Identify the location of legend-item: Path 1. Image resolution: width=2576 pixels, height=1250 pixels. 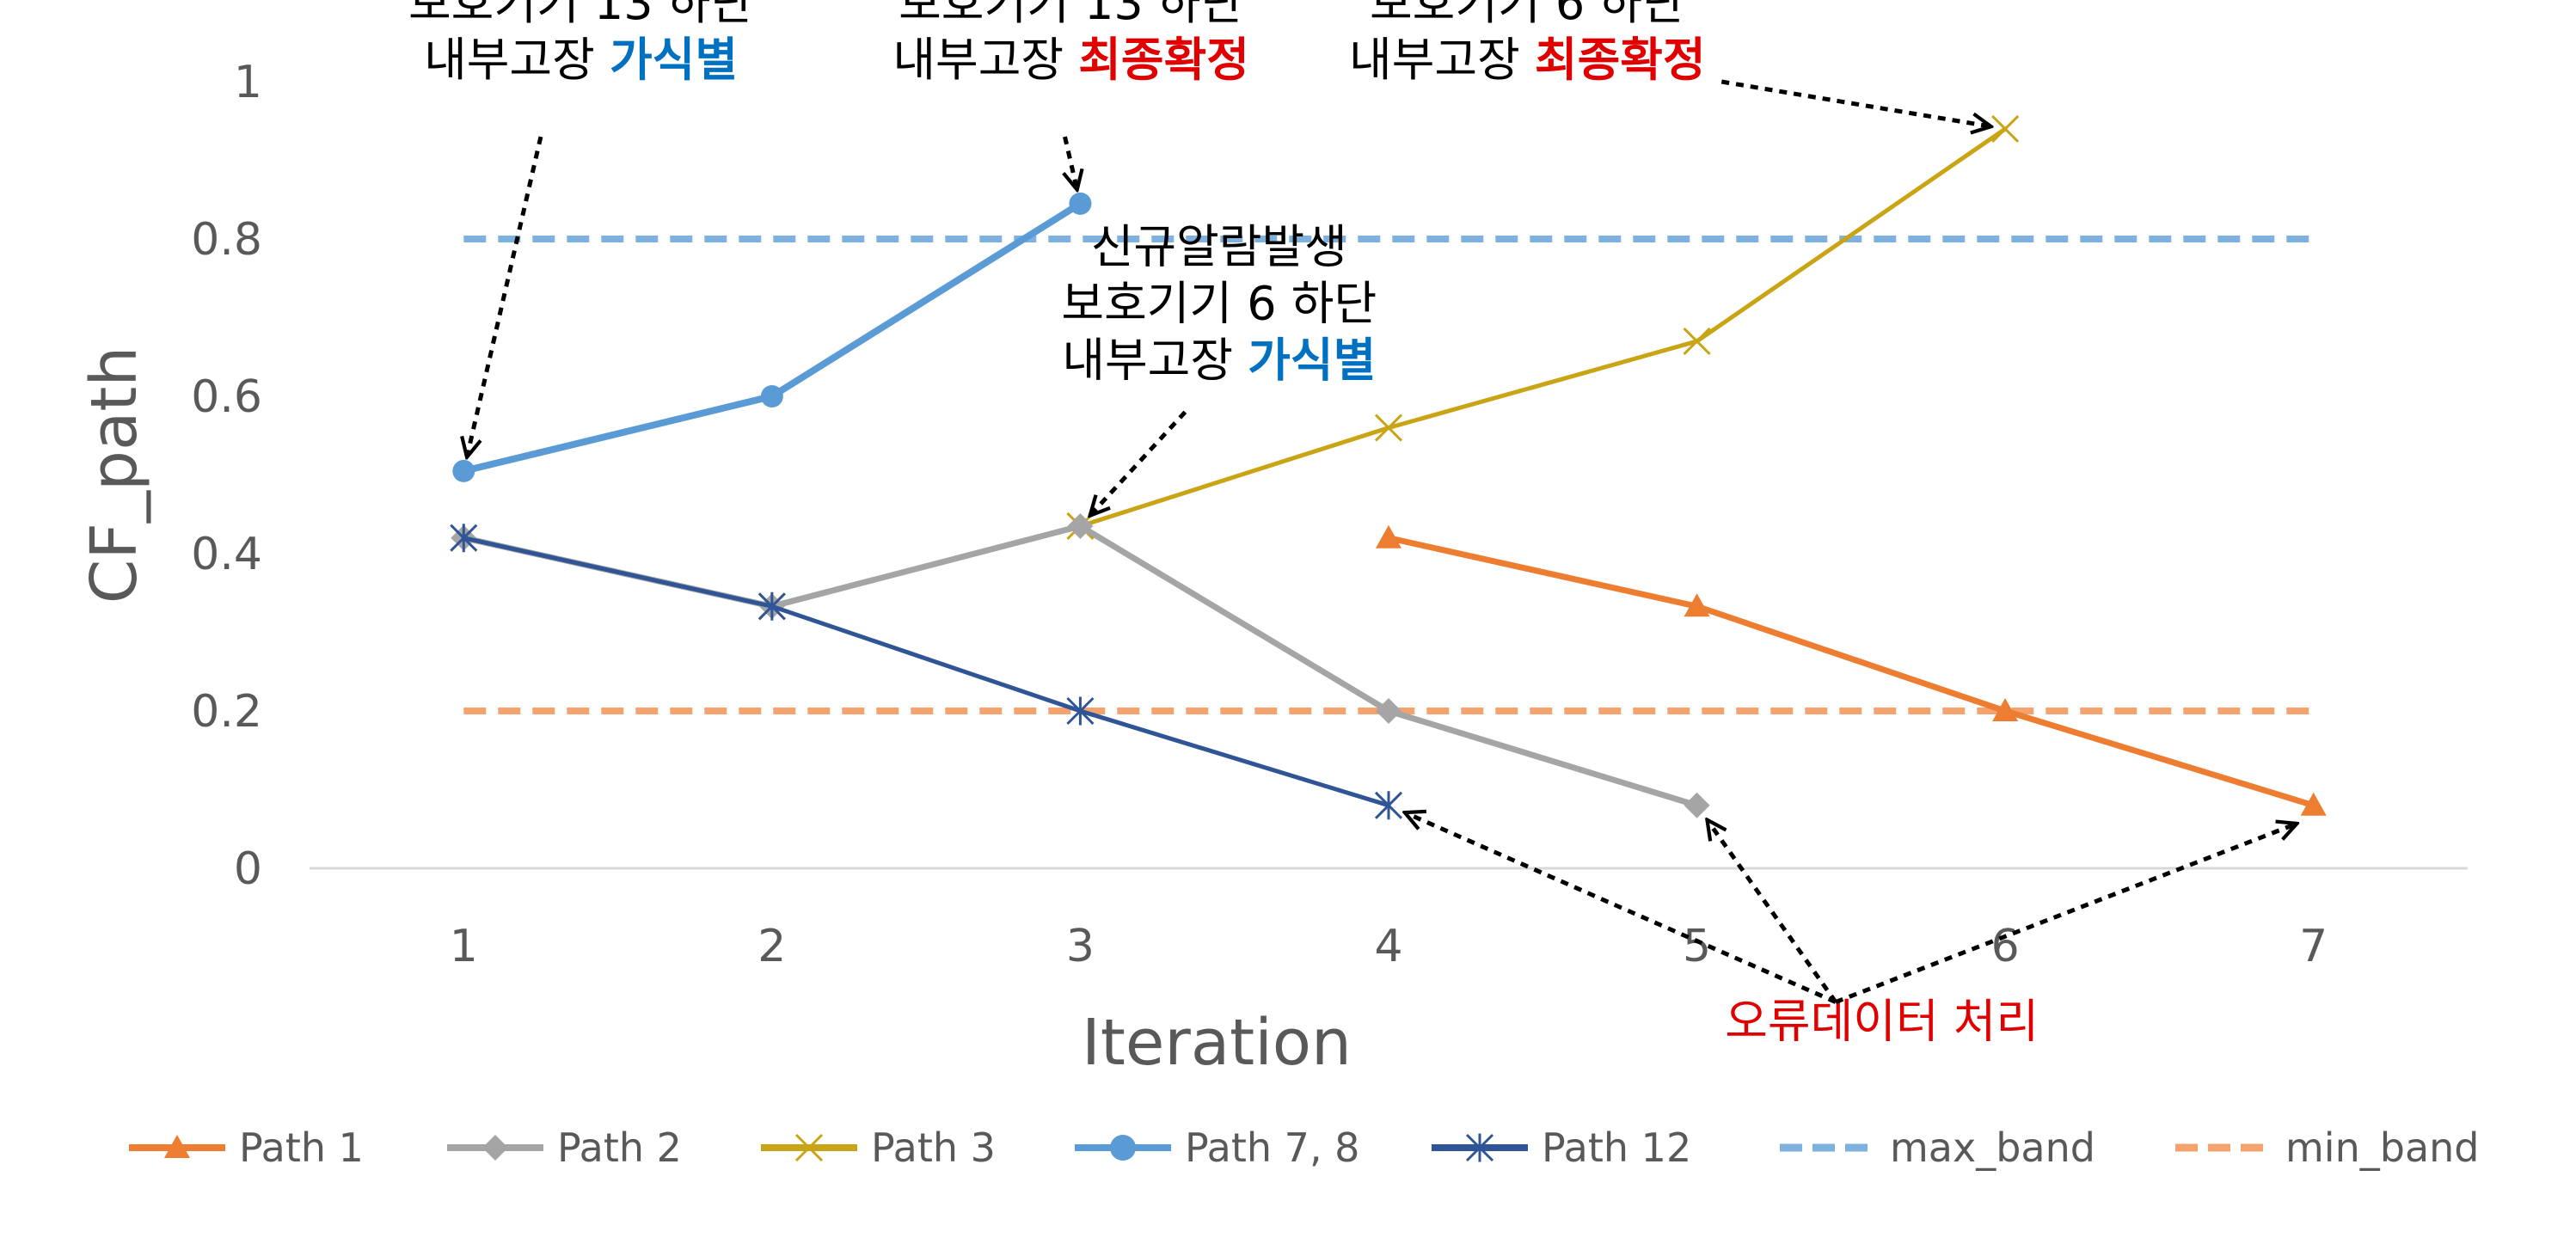
(247, 1147).